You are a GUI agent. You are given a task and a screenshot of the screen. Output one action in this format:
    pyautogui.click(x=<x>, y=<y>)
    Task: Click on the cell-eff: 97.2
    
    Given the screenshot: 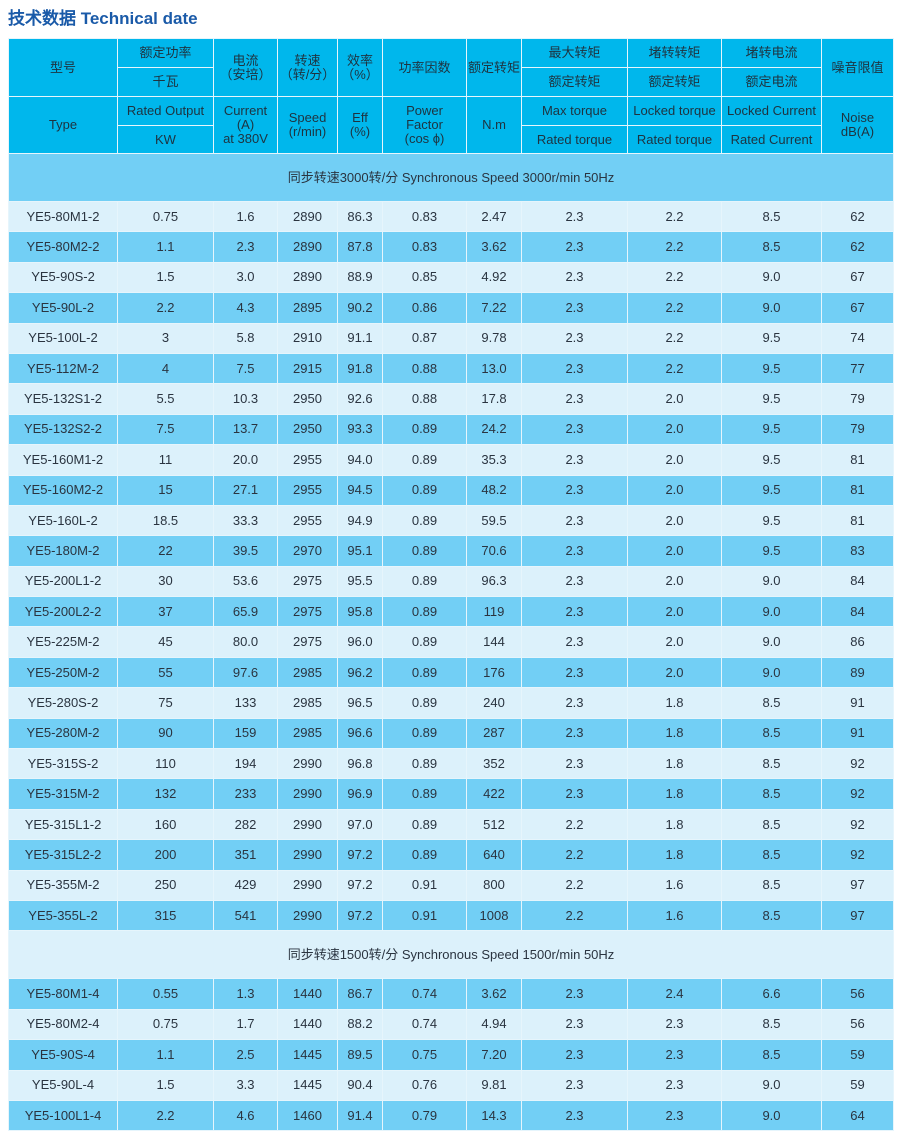 What is the action you would take?
    pyautogui.click(x=360, y=915)
    